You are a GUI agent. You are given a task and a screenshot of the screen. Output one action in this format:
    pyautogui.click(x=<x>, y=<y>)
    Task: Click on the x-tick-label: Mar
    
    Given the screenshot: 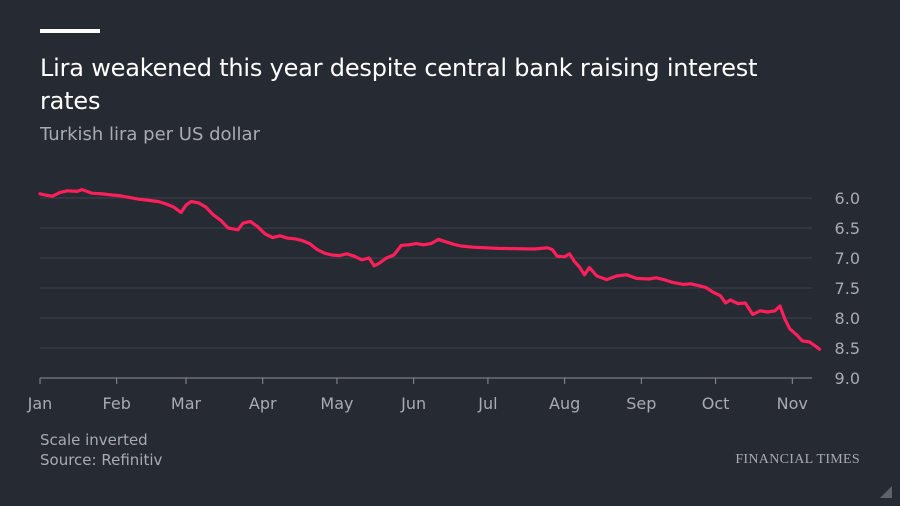 What is the action you would take?
    pyautogui.click(x=186, y=403)
    